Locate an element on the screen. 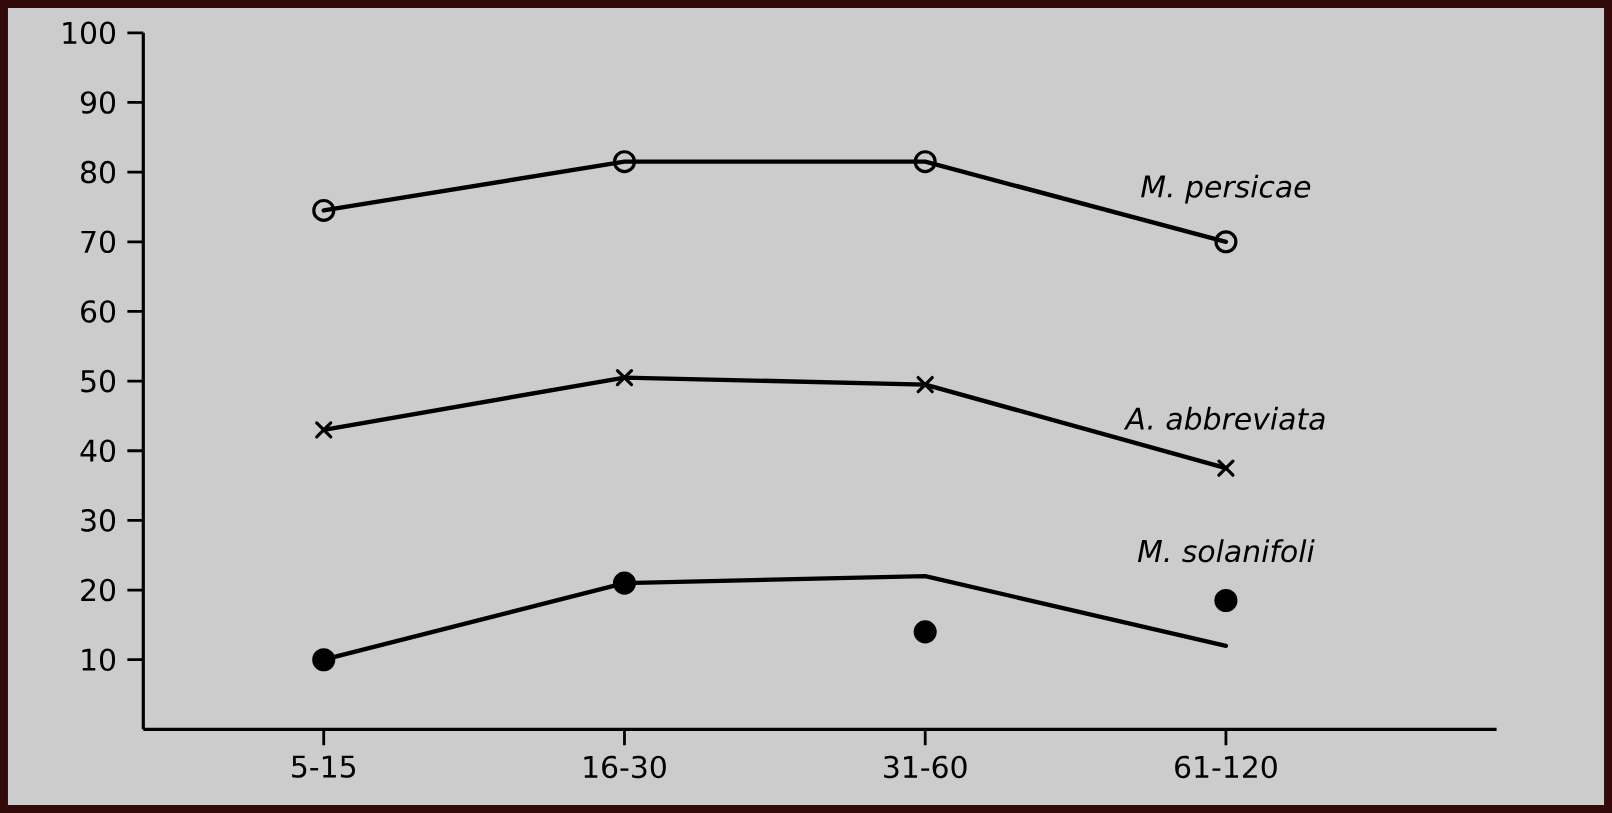 The height and width of the screenshot is (813, 1612). y-tick-label: 50 is located at coordinates (98, 381).